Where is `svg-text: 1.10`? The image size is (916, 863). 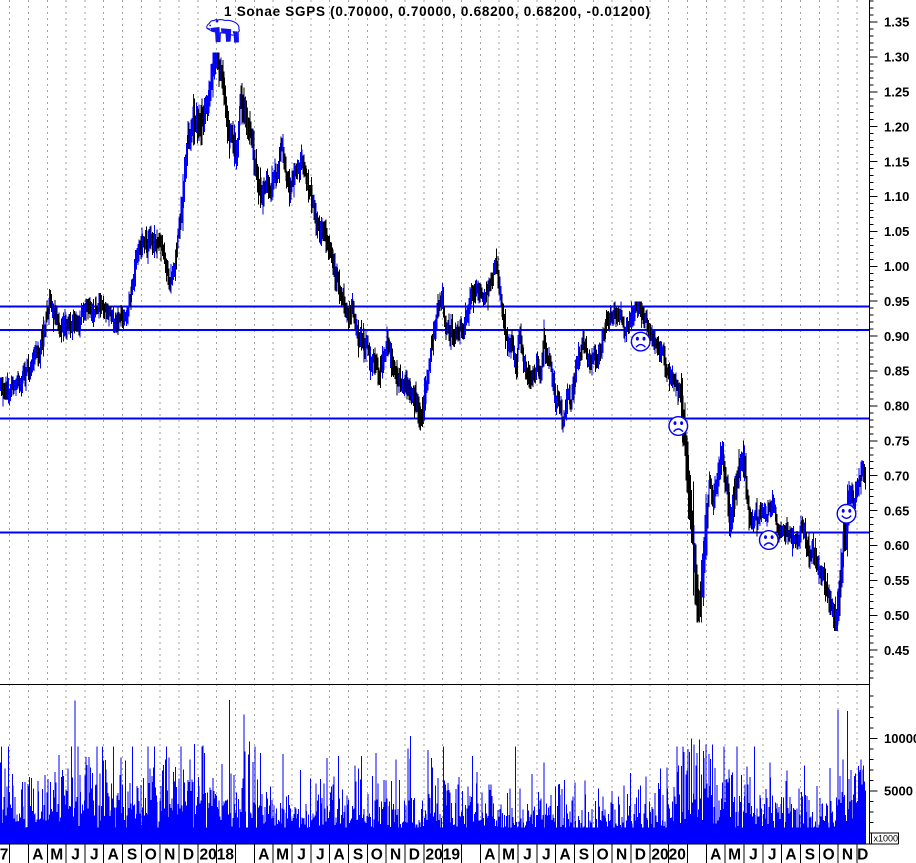 svg-text: 1.10 is located at coordinates (896, 196).